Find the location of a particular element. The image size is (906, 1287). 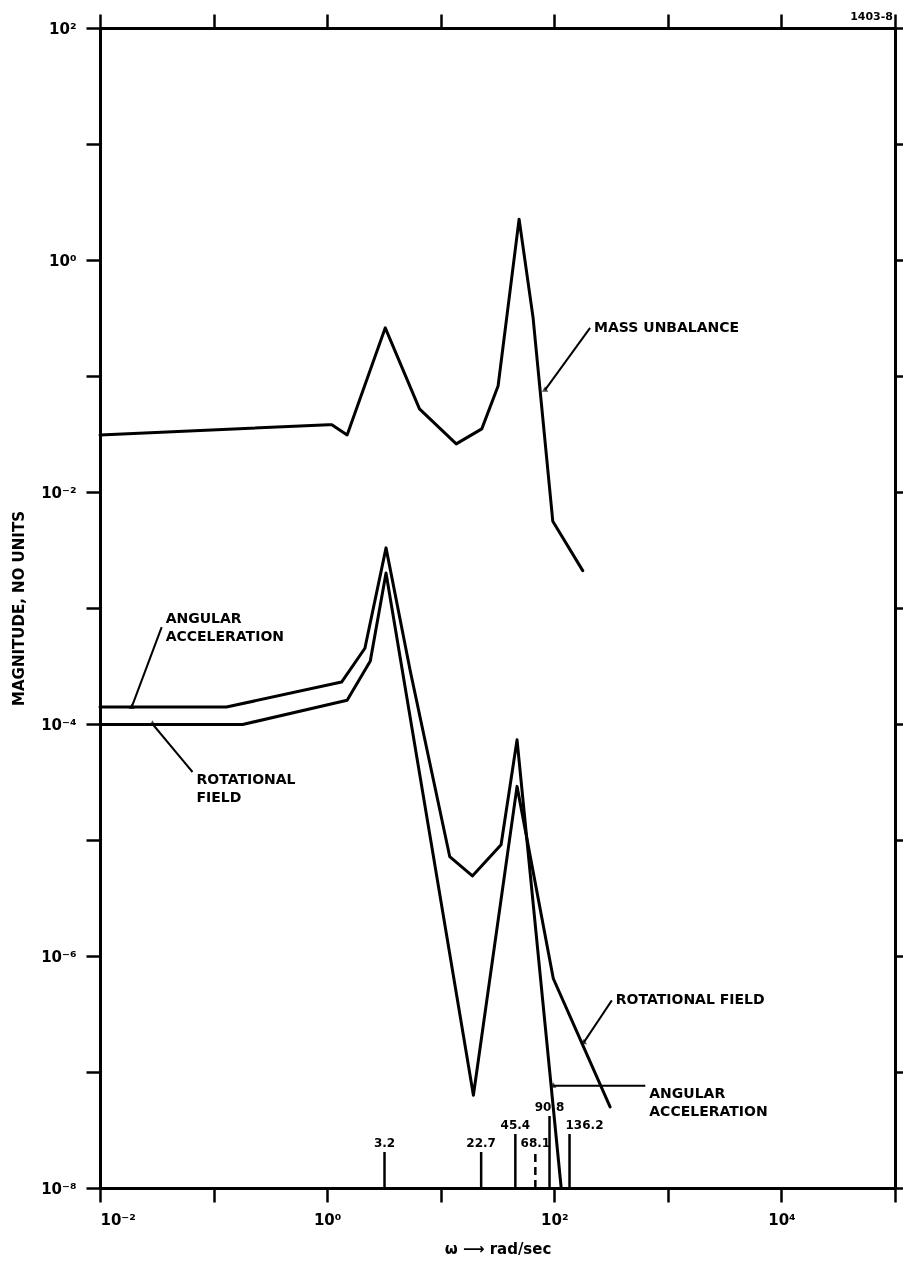

y-tick-label: 10⁰ is located at coordinates (63, 260).